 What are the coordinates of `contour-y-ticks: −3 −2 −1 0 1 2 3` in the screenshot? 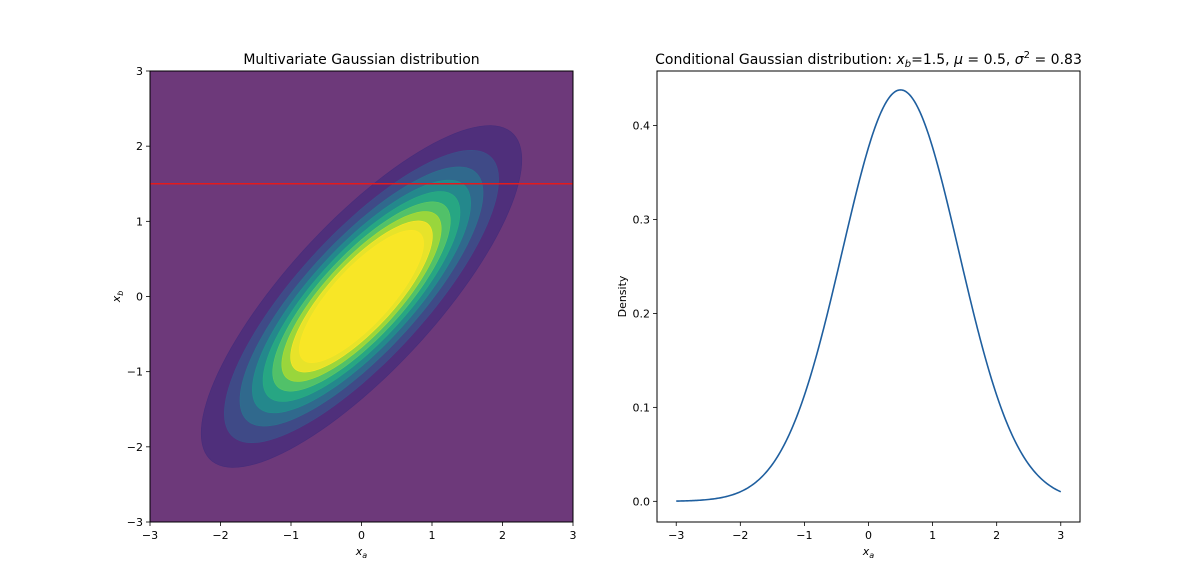 It's located at (138, 297).